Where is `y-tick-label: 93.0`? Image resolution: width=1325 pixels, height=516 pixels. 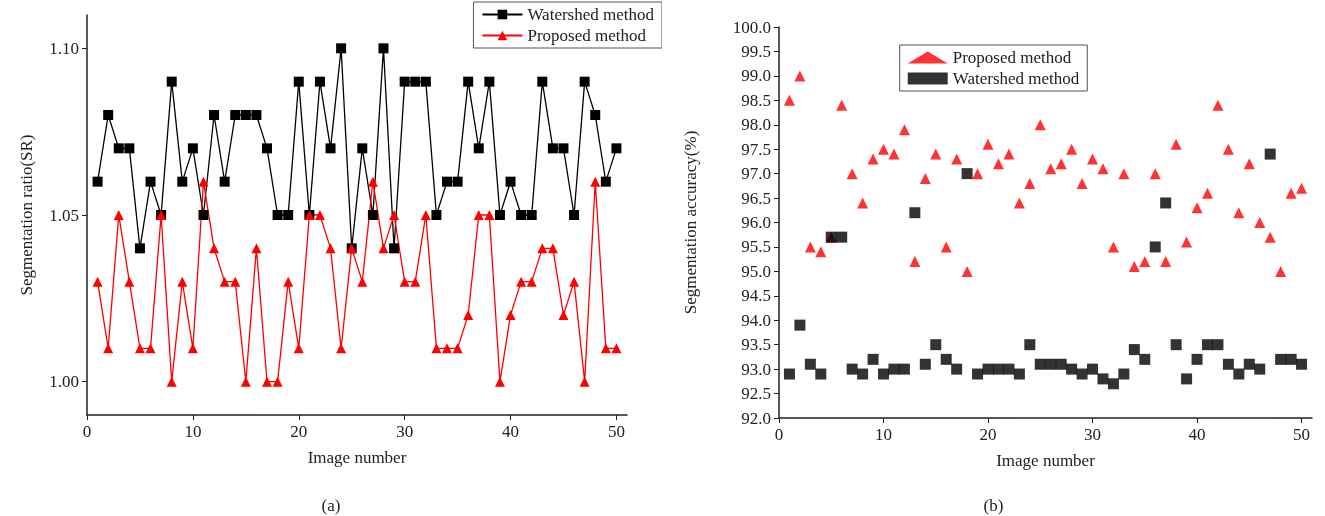 y-tick-label: 93.0 is located at coordinates (756, 369).